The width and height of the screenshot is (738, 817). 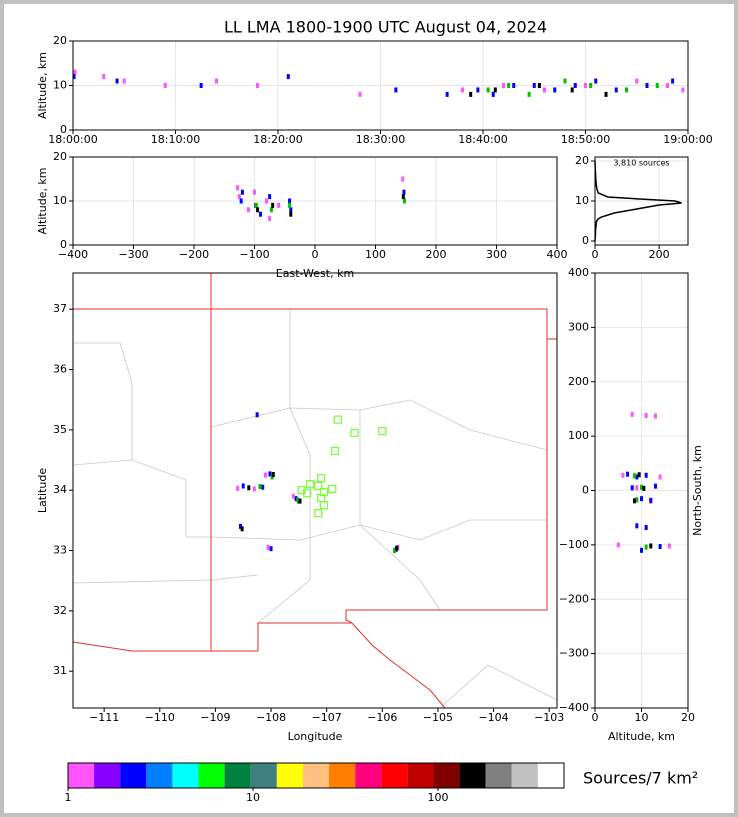 I want to click on x-tick-label: −106, so click(x=382, y=717).